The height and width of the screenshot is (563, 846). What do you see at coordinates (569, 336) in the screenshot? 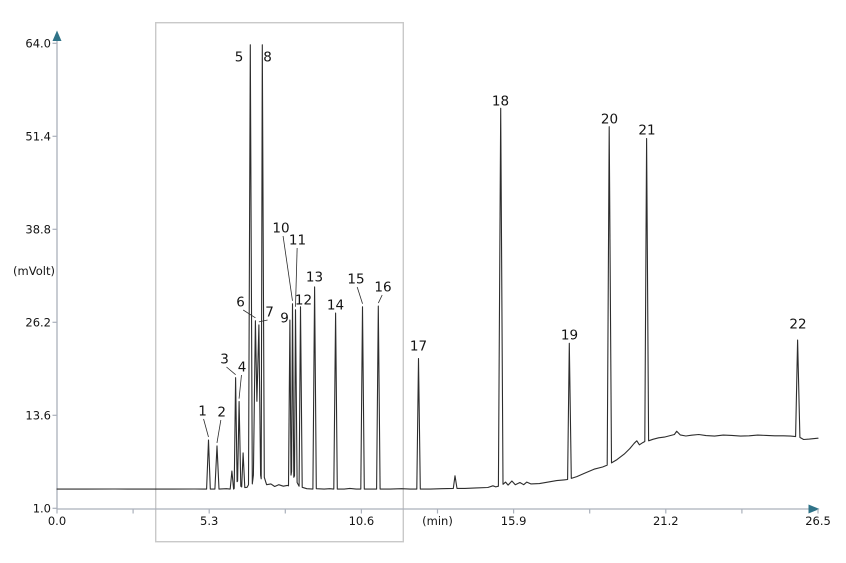
I see `peak-label-19: 19` at bounding box center [569, 336].